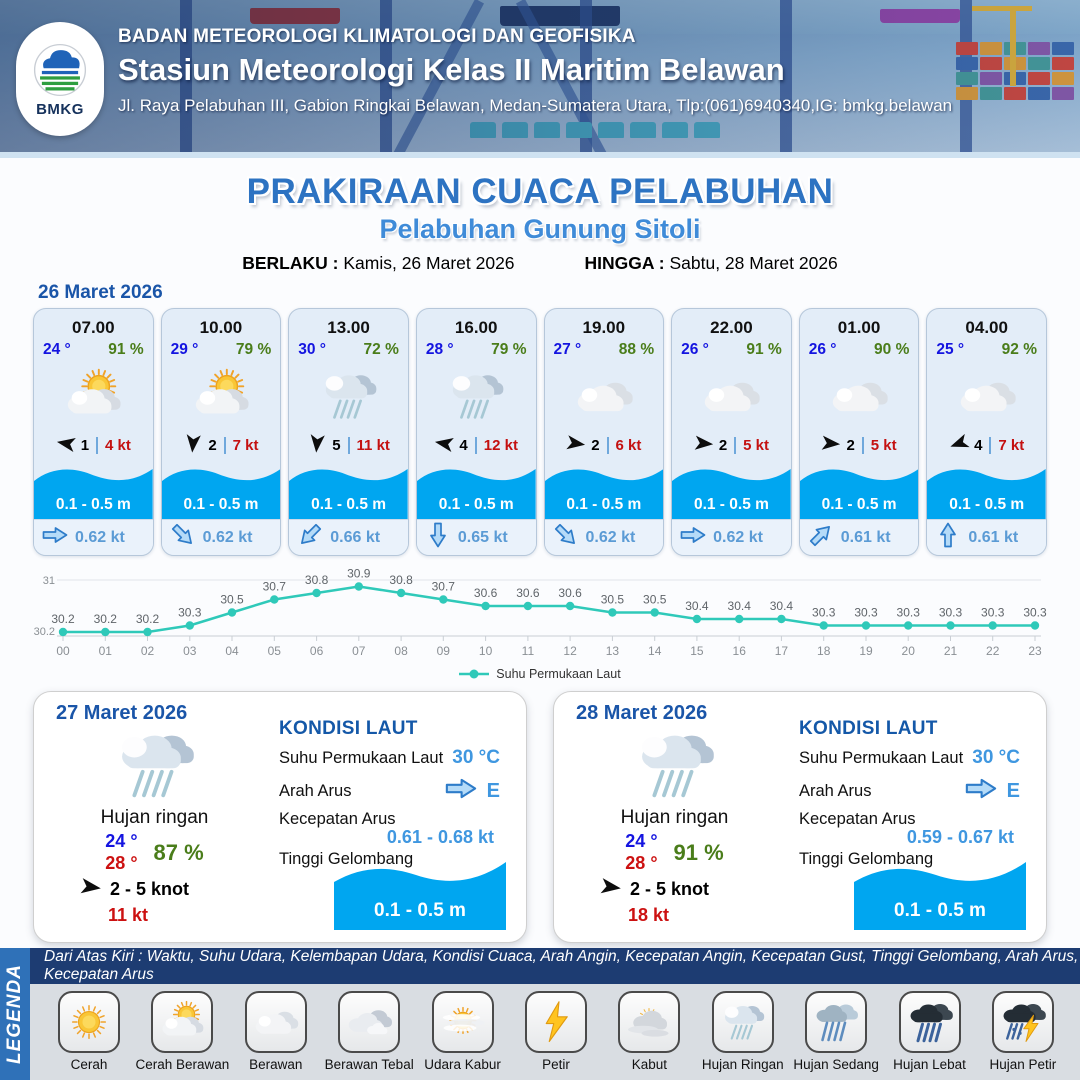 This screenshot has width=1080, height=1080. Describe the element at coordinates (222, 391) in the screenshot. I see `cerah-berawan-icon` at that location.